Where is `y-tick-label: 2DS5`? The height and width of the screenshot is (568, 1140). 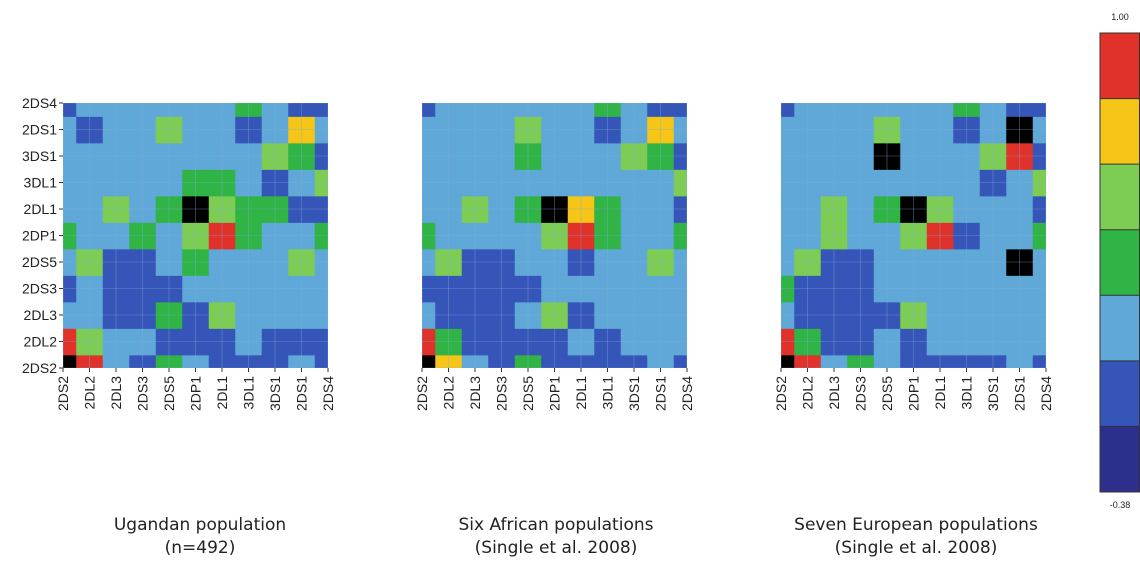 y-tick-label: 2DS5 is located at coordinates (39, 262).